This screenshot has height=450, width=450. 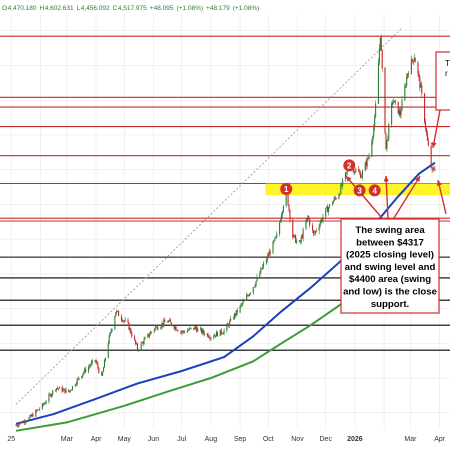 I want to click on ohlc-value: (+1.08%), so click(x=246, y=8).